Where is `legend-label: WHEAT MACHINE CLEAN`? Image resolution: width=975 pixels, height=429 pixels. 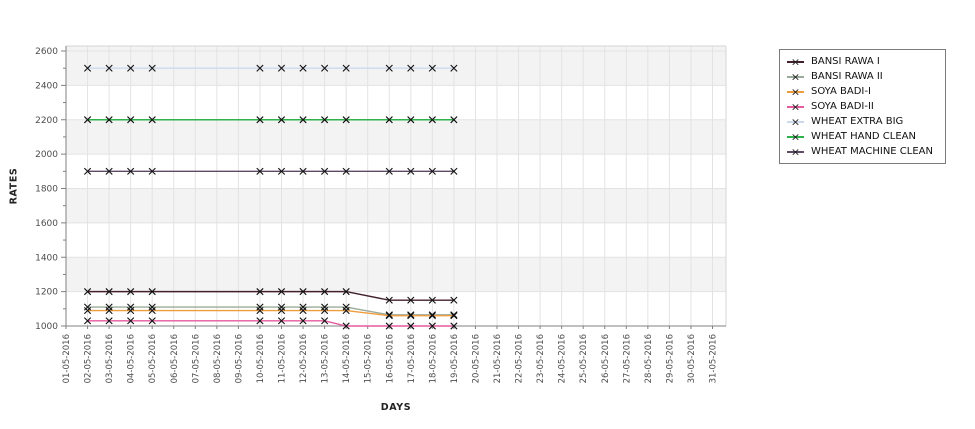
legend-label: WHEAT MACHINE CLEAN is located at coordinates (872, 151).